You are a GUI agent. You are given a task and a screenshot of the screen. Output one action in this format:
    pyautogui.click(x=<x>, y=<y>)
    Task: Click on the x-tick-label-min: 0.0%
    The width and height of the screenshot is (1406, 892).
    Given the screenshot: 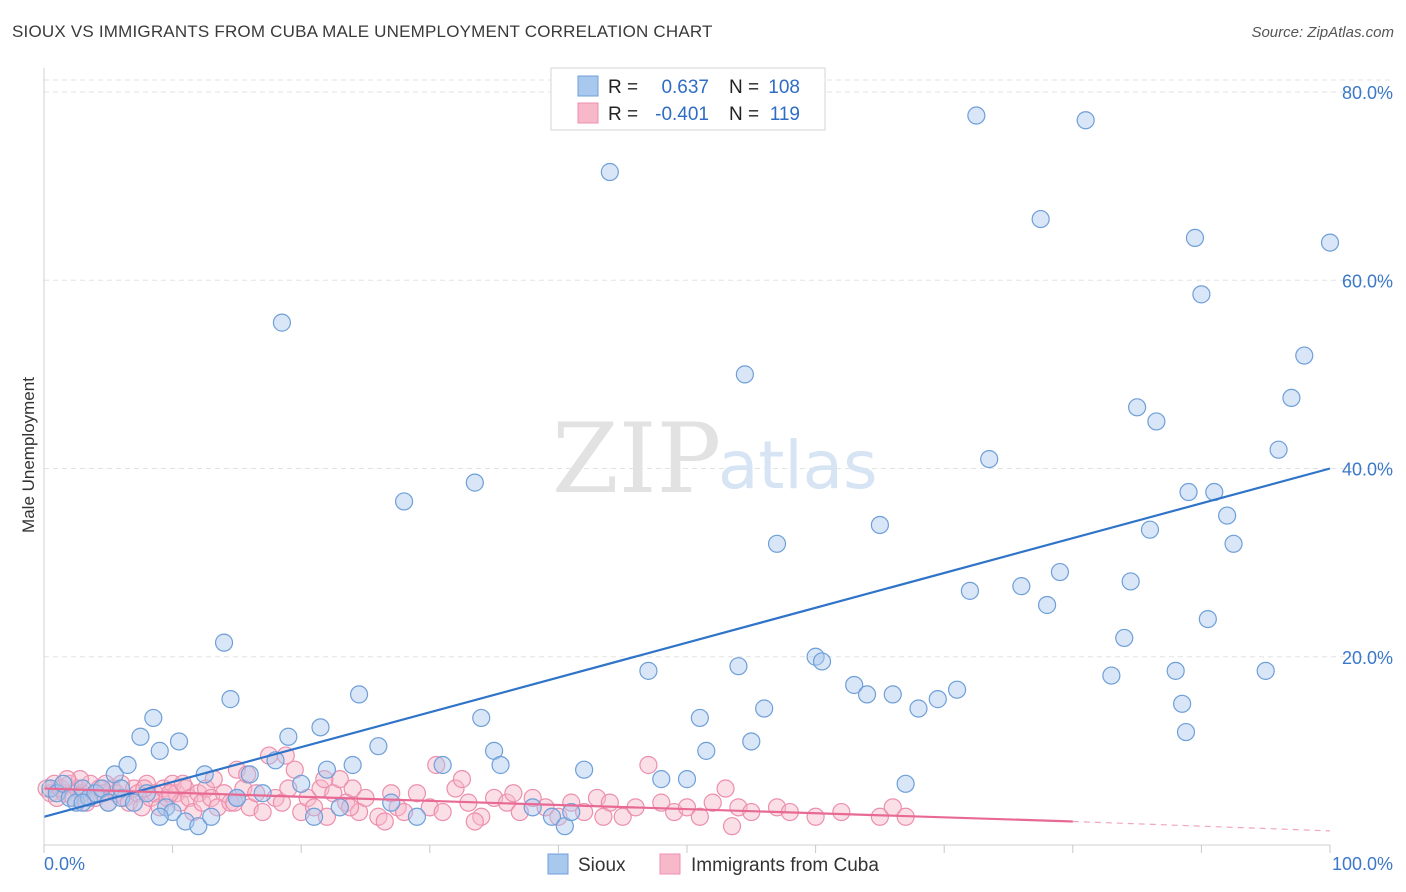 What is the action you would take?
    pyautogui.click(x=64, y=864)
    